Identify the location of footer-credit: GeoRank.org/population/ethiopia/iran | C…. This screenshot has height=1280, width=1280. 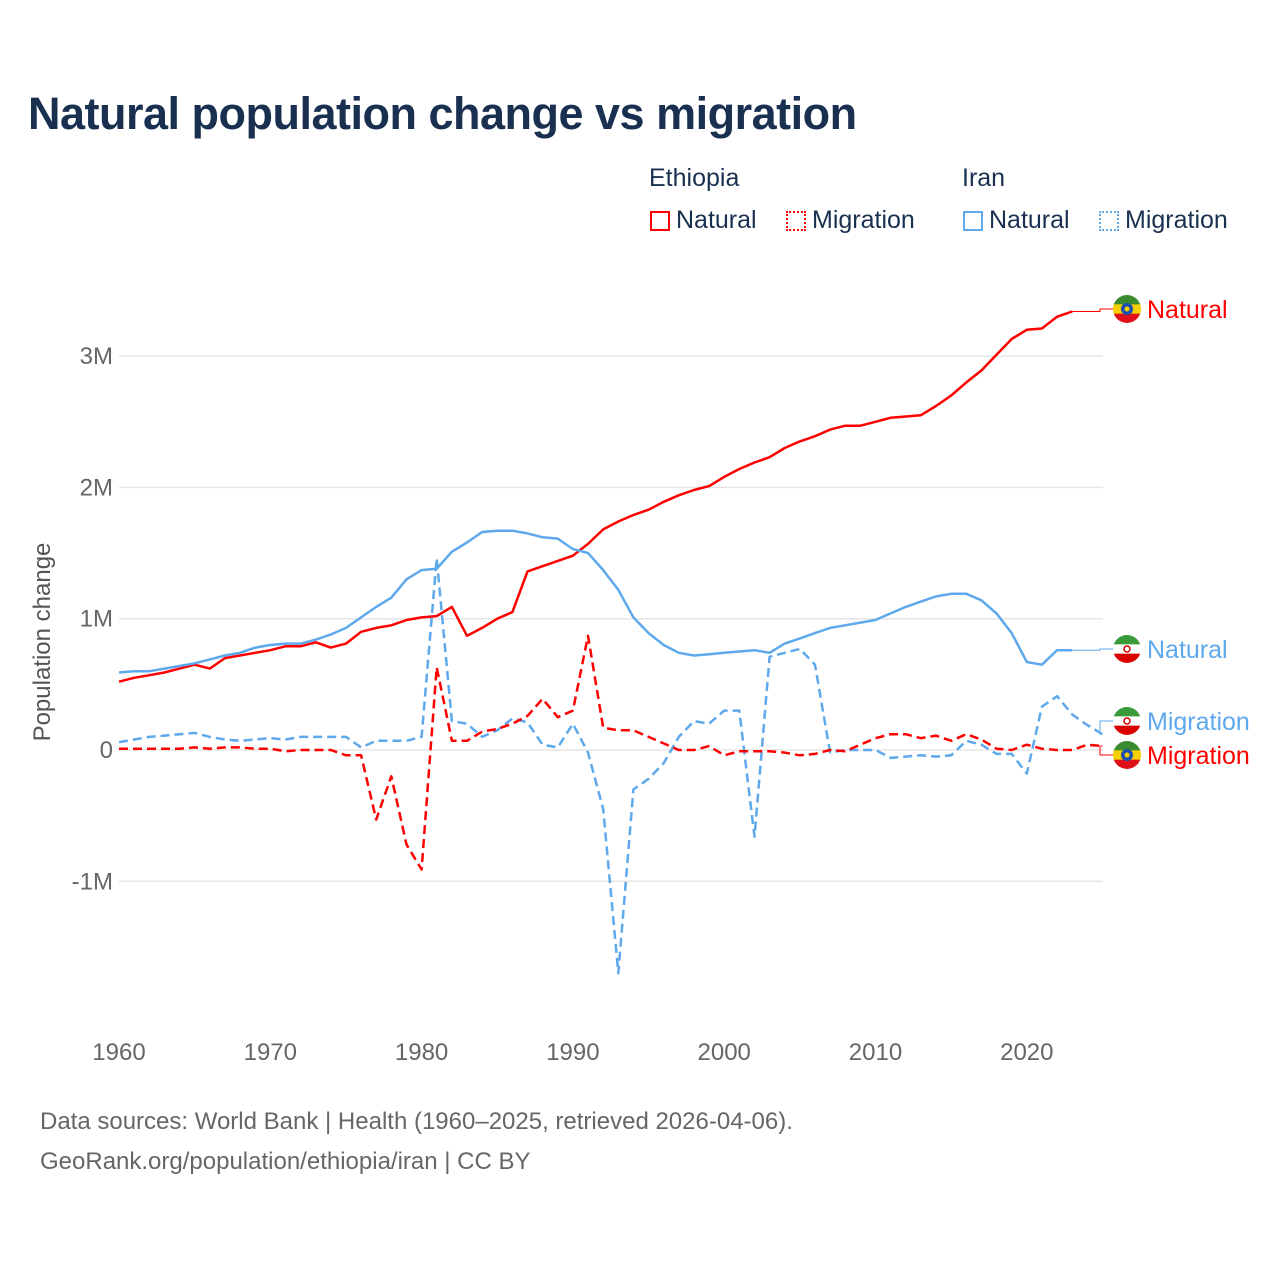
(285, 1161).